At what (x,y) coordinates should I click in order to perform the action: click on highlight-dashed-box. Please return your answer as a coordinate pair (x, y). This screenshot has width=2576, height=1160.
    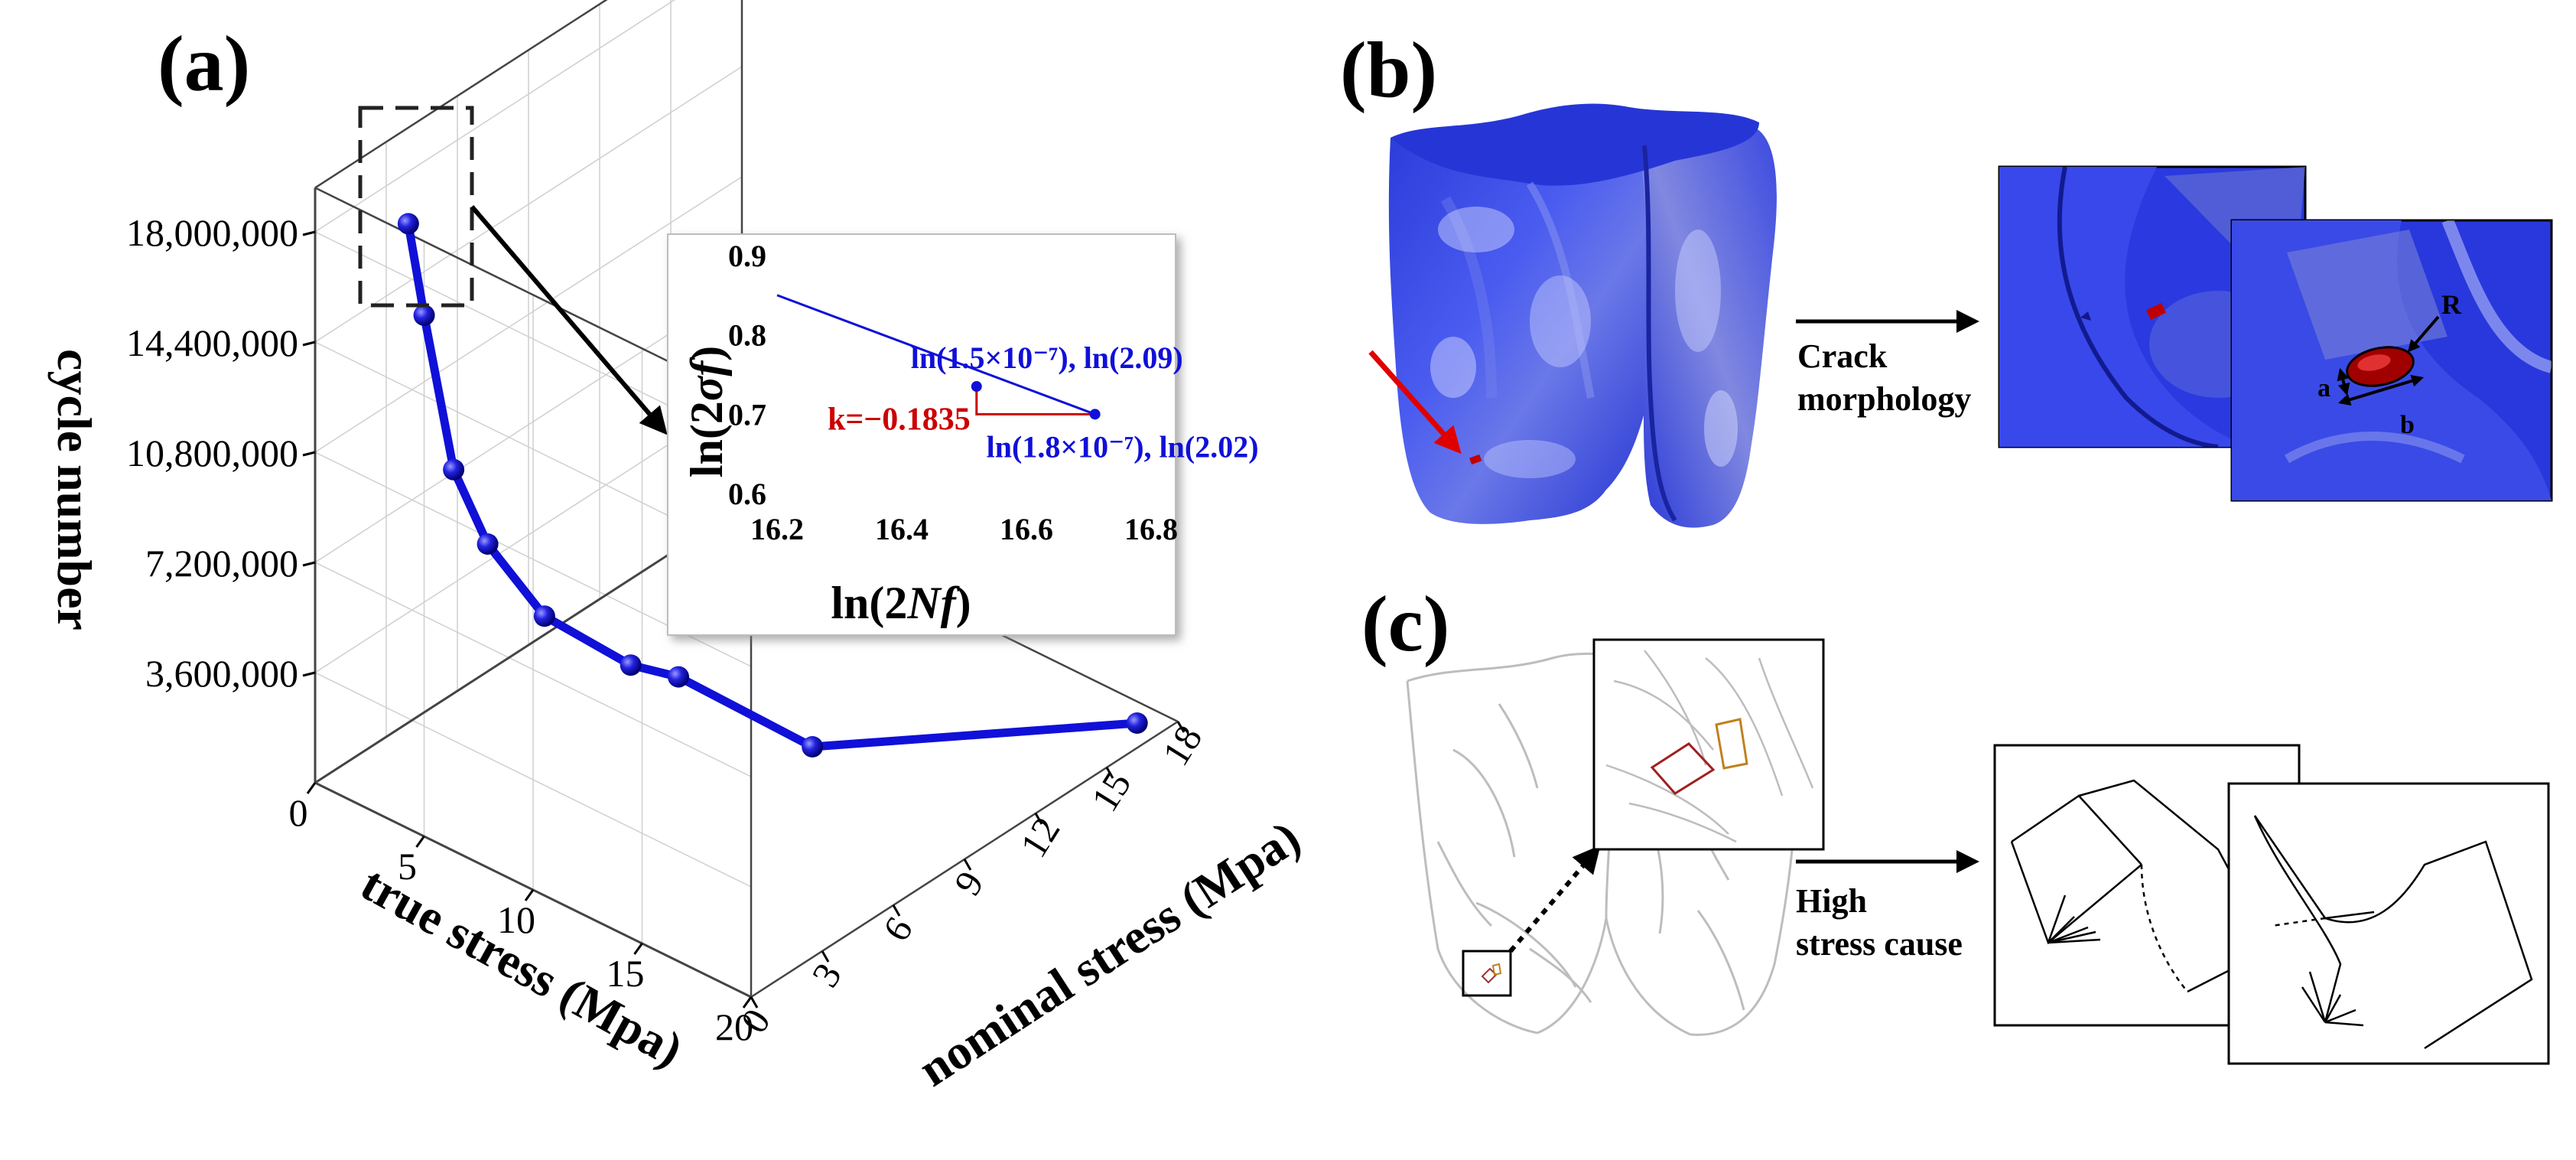
    Looking at the image, I should click on (416, 207).